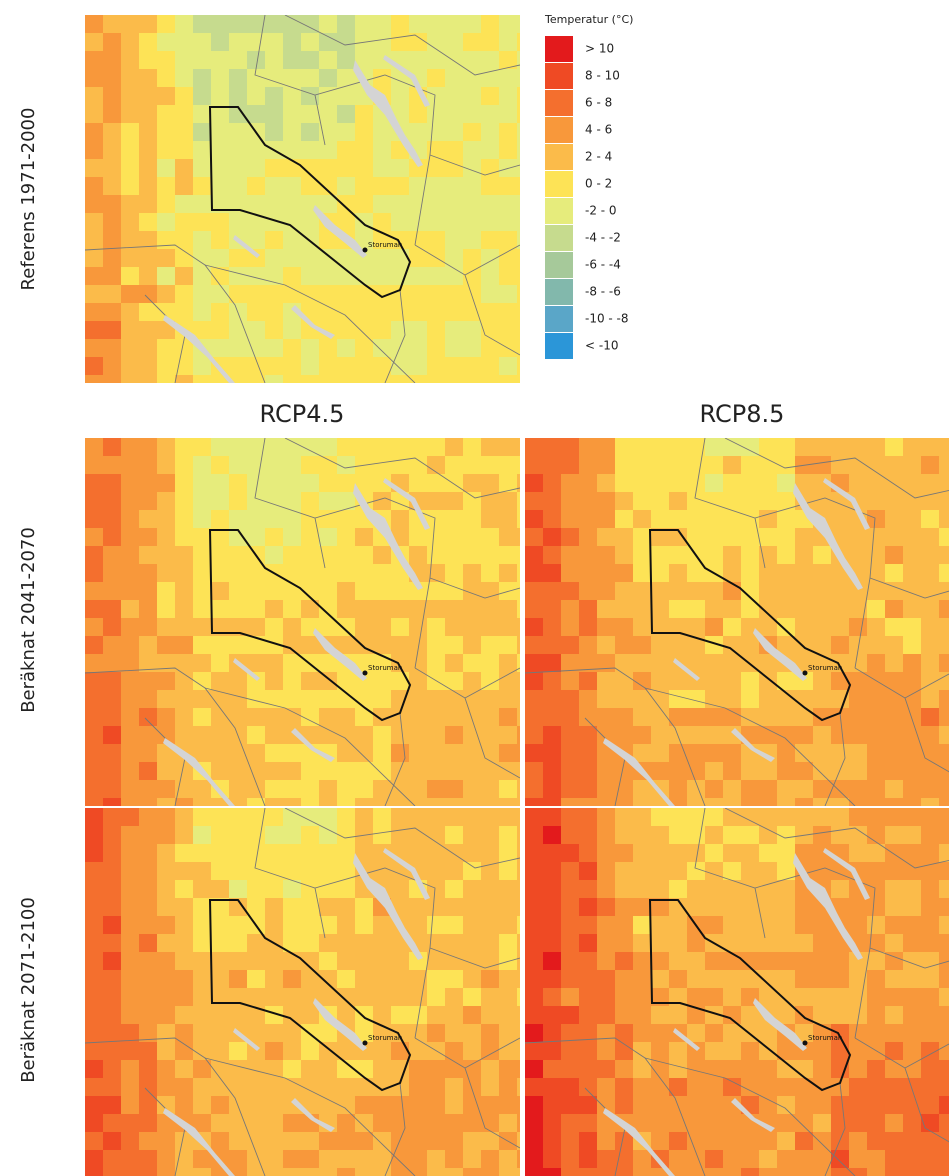 The height and width of the screenshot is (1176, 949). Describe the element at coordinates (603, 238) in the screenshot. I see `legend-label: -4 - -2` at that location.